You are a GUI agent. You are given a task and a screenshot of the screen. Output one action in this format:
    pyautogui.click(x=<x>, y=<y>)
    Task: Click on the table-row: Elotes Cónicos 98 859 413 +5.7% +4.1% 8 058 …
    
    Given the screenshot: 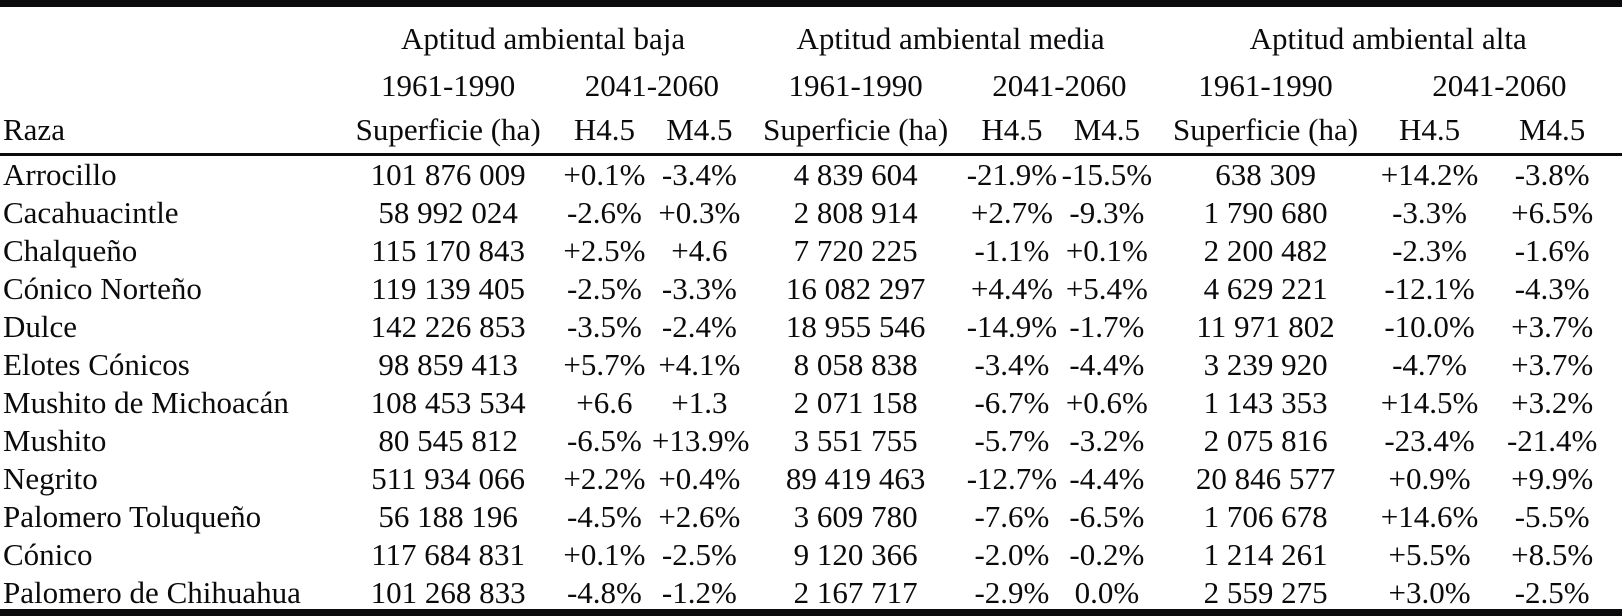 What is the action you would take?
    pyautogui.click(x=811, y=365)
    